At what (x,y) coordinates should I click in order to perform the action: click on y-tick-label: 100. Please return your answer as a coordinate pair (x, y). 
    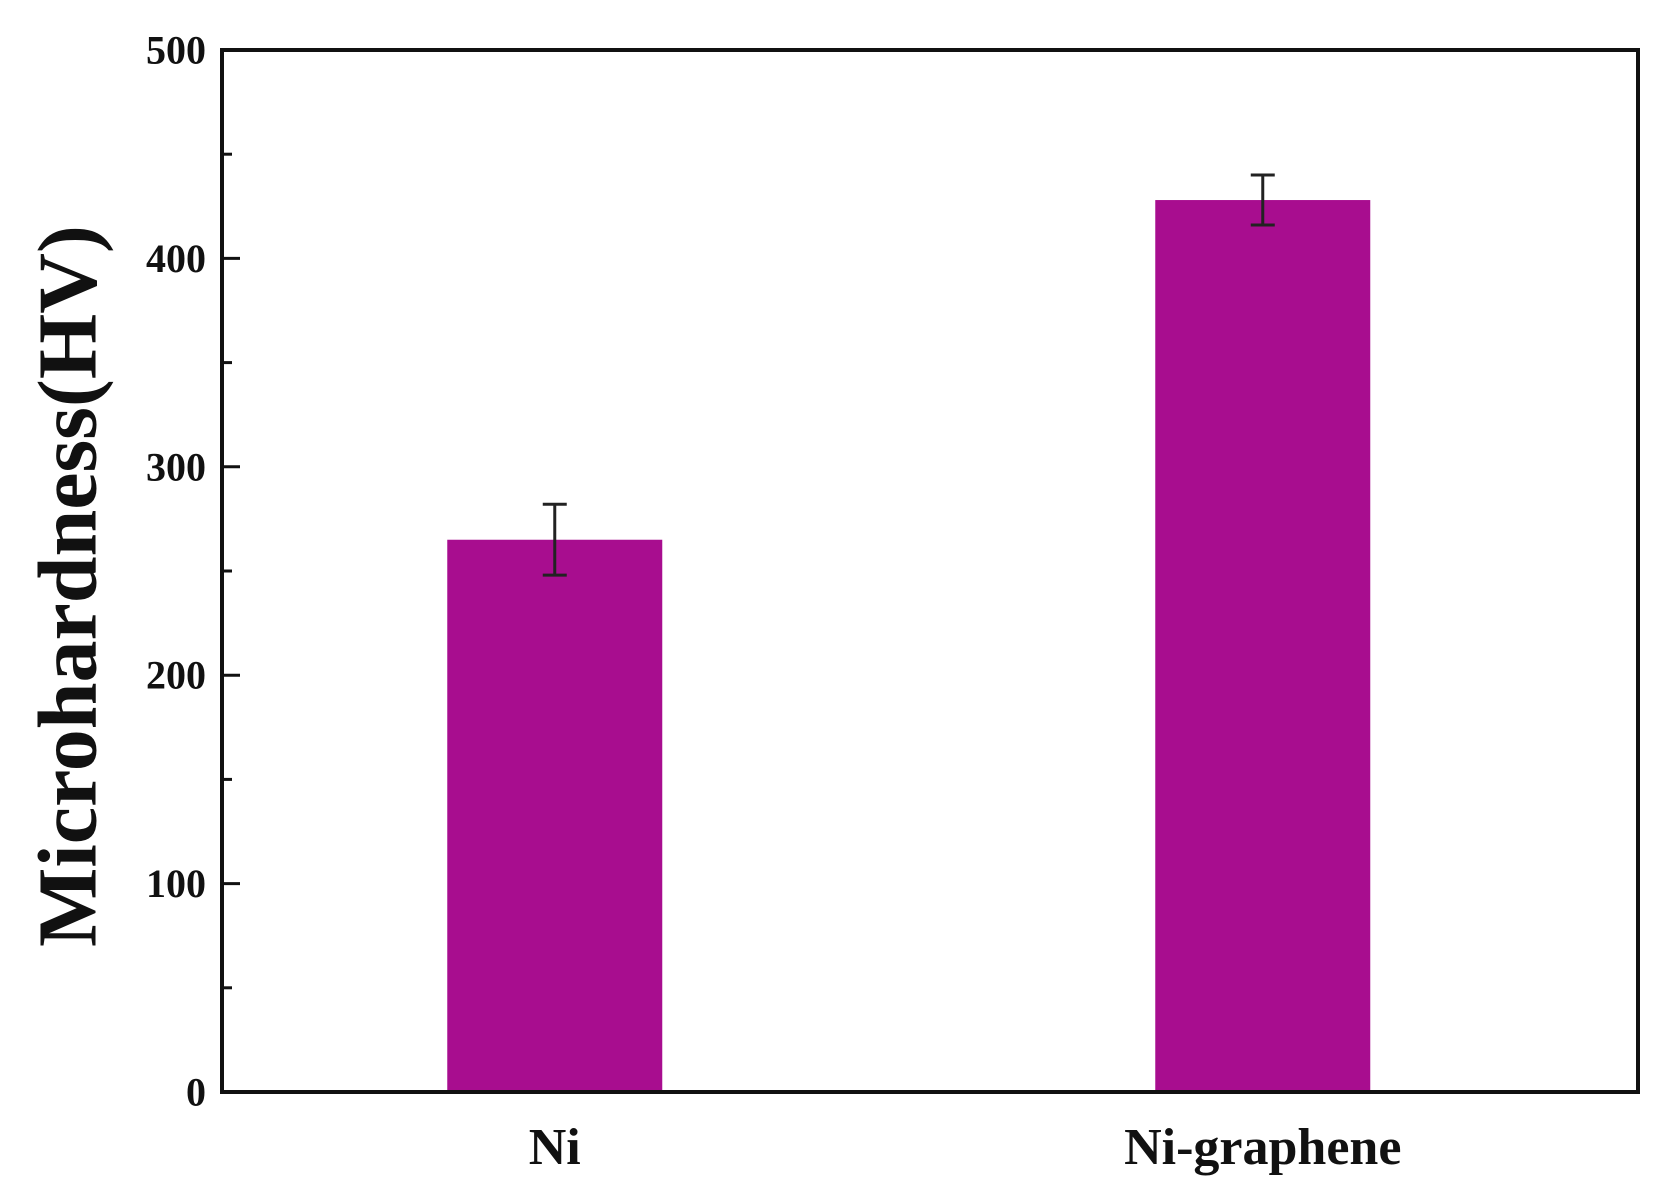
    Looking at the image, I should click on (176, 883).